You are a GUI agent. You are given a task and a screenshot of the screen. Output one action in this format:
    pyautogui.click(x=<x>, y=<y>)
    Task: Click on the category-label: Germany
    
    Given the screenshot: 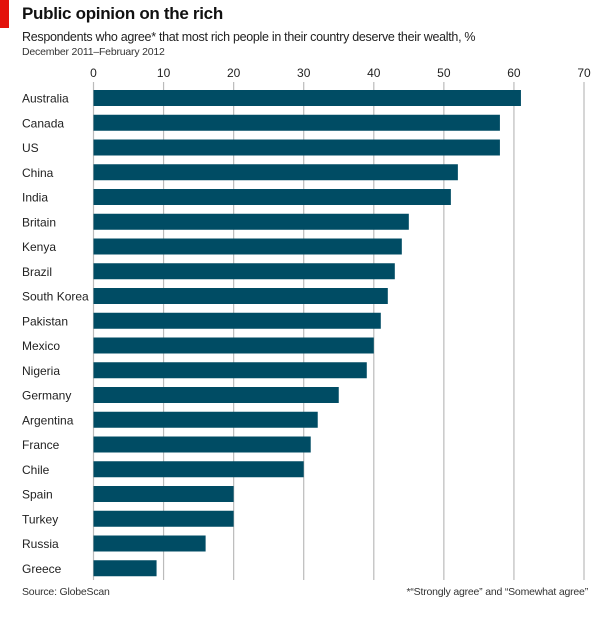 What is the action you would take?
    pyautogui.click(x=46, y=396)
    